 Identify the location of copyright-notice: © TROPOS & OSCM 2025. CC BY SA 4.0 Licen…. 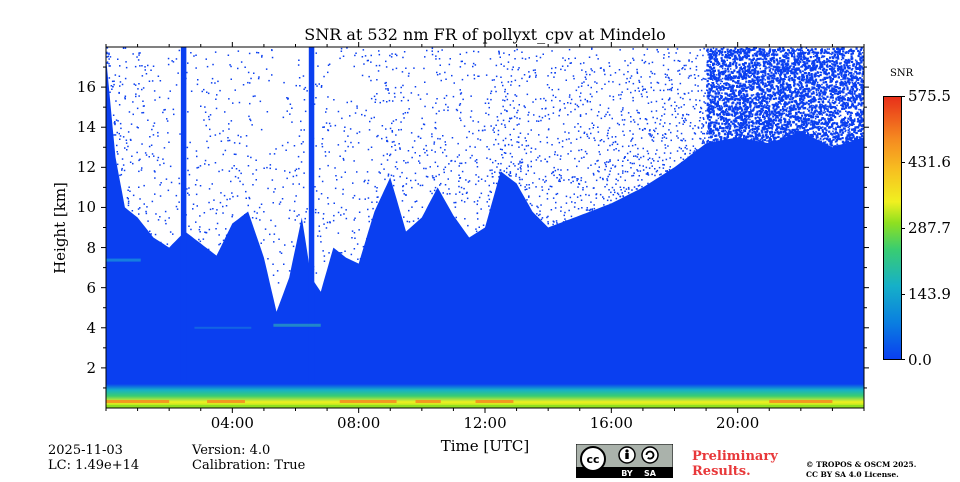
(861, 470).